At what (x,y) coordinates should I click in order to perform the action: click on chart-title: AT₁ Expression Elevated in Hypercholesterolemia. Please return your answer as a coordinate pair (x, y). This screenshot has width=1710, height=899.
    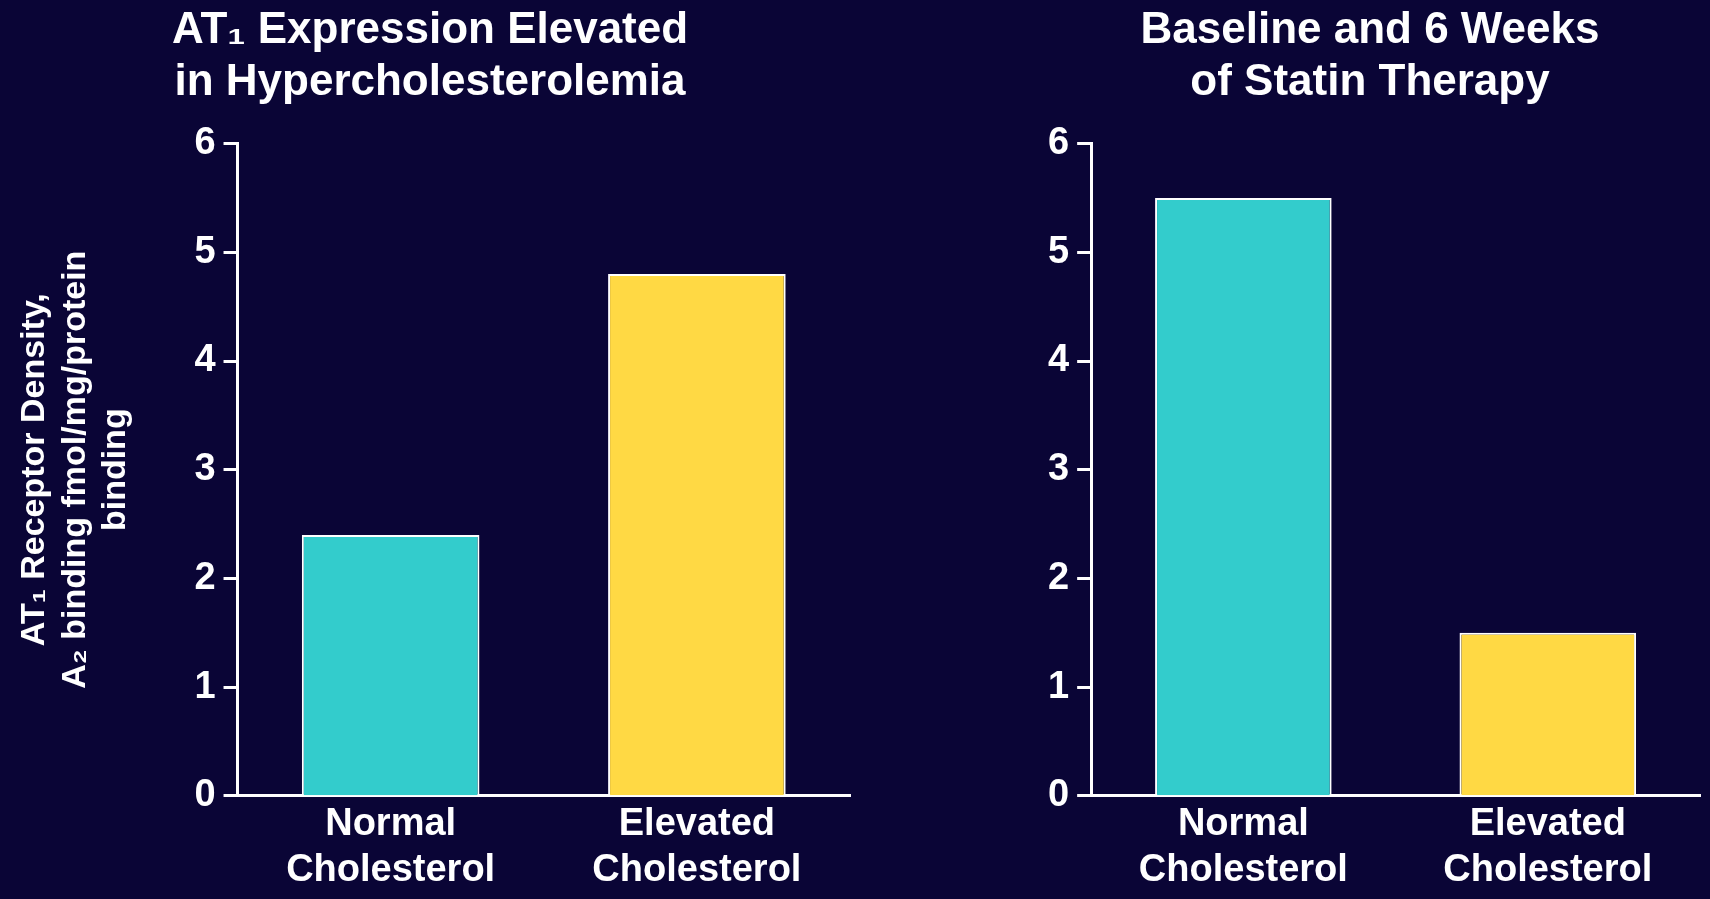
    Looking at the image, I should click on (430, 53).